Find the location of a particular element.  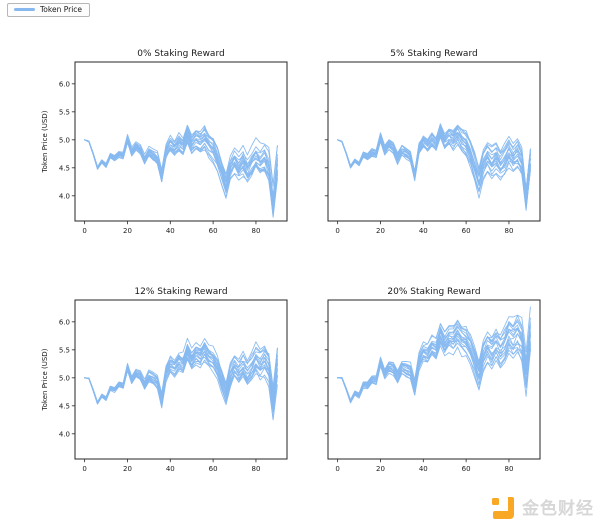

watermark: 金色财经 is located at coordinates (542, 509).